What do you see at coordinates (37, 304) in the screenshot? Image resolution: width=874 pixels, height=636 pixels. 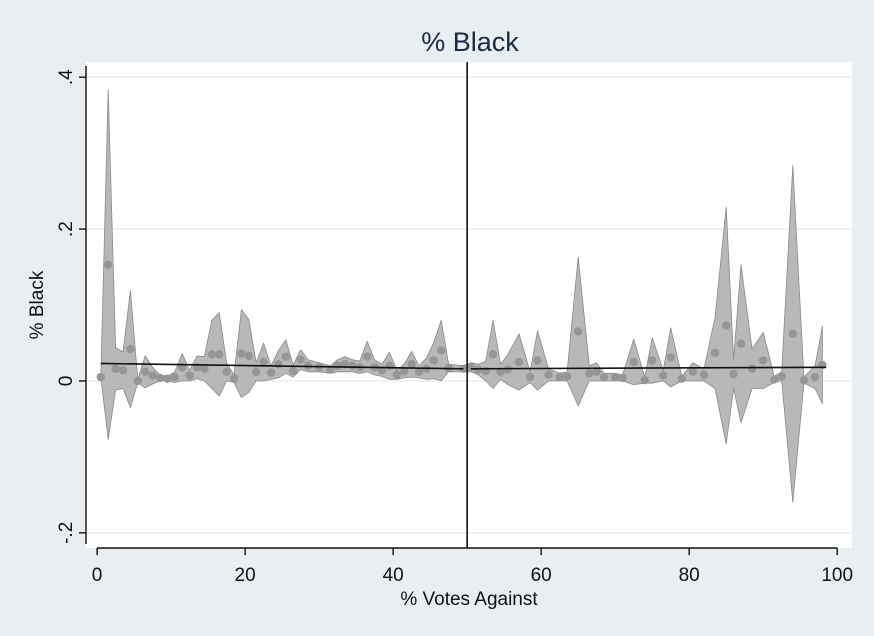 I see `y-axis-title: % Black` at bounding box center [37, 304].